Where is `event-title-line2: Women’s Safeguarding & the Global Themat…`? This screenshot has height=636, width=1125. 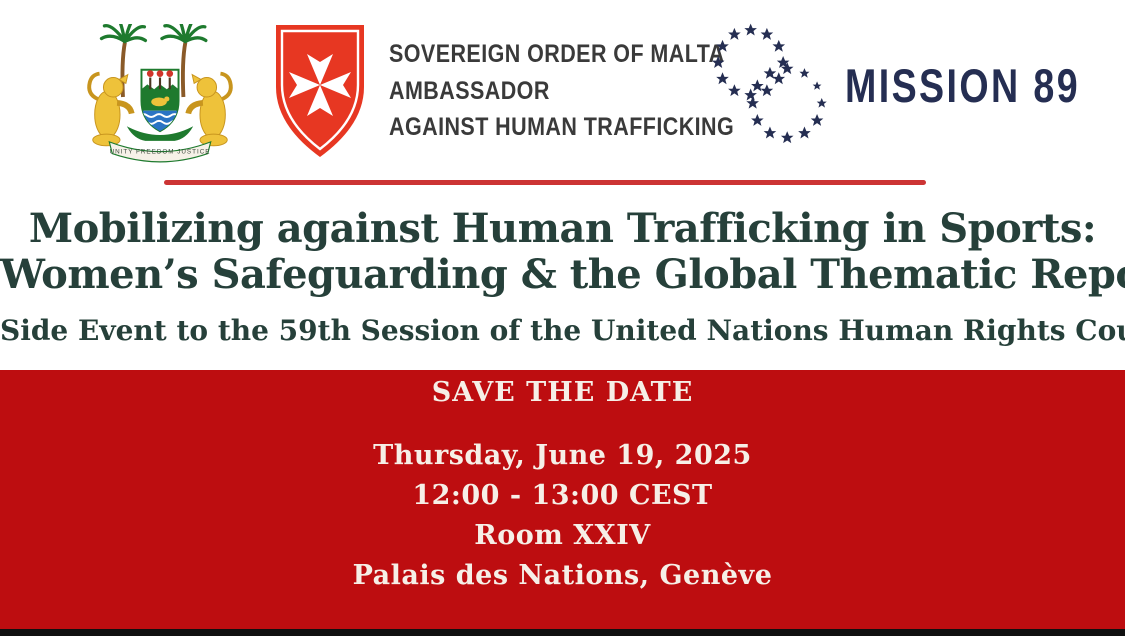
event-title-line2: Women’s Safeguarding & the Global Themat… is located at coordinates (562, 274).